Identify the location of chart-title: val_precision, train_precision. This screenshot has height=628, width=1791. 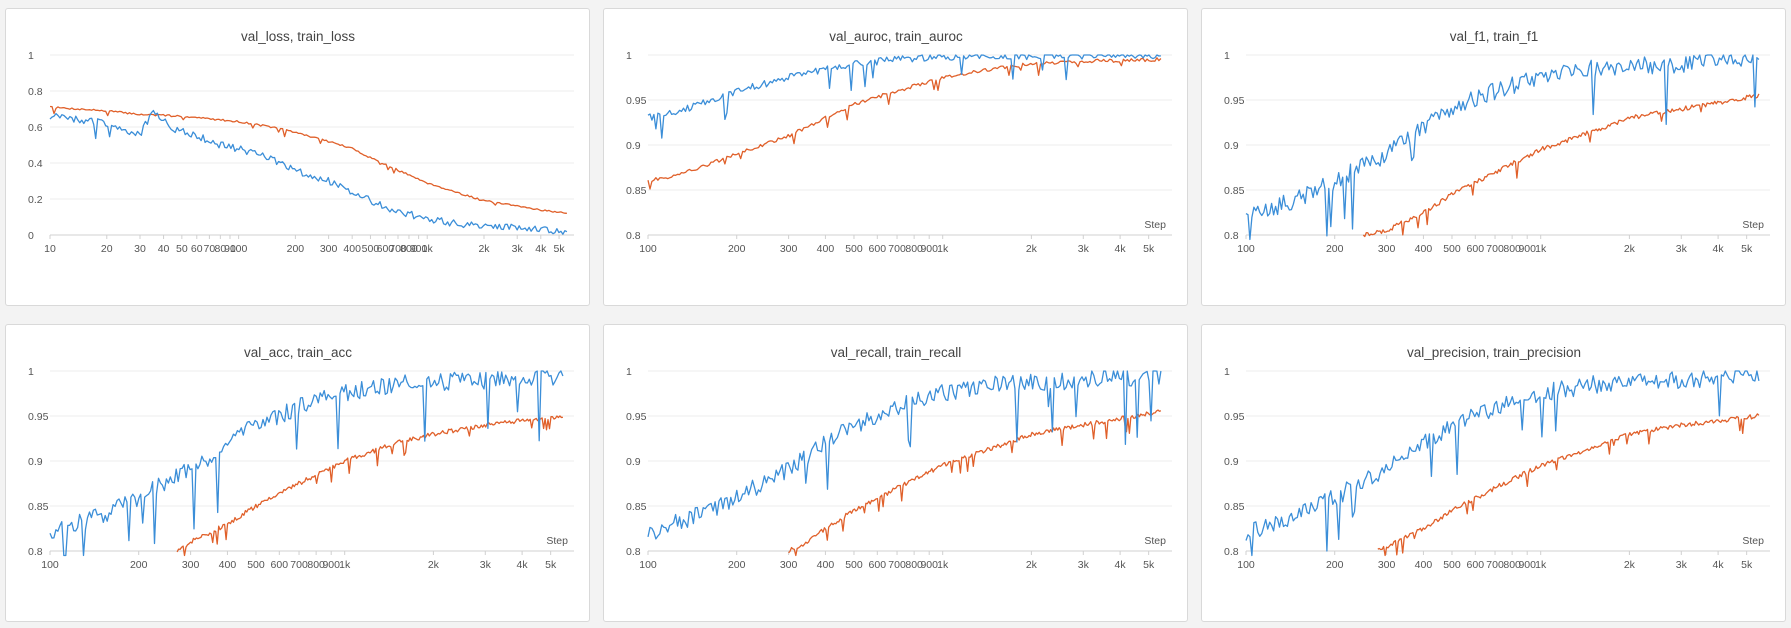
(1494, 352).